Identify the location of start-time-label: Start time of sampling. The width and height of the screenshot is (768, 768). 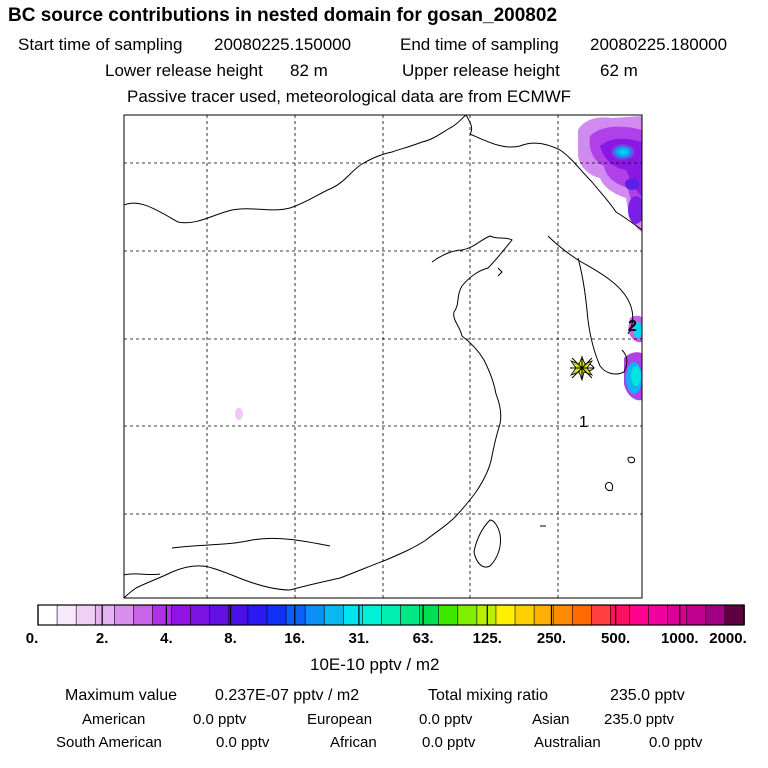
(100, 44).